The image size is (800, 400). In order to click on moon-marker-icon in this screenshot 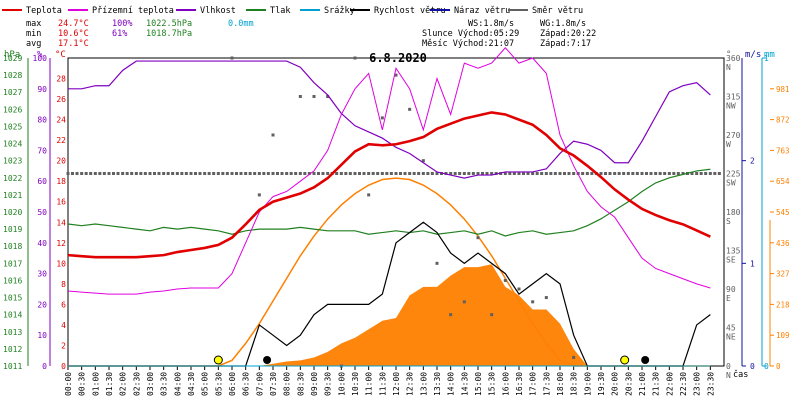, I will do `click(645, 360)`.